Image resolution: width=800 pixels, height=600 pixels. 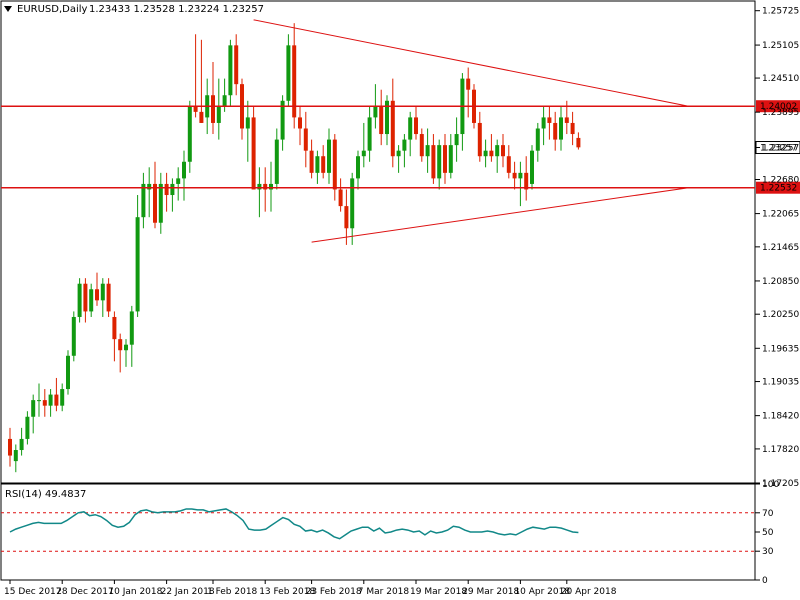 What do you see at coordinates (780, 149) in the screenshot?
I see `price-tick-label: 1.23257` at bounding box center [780, 149].